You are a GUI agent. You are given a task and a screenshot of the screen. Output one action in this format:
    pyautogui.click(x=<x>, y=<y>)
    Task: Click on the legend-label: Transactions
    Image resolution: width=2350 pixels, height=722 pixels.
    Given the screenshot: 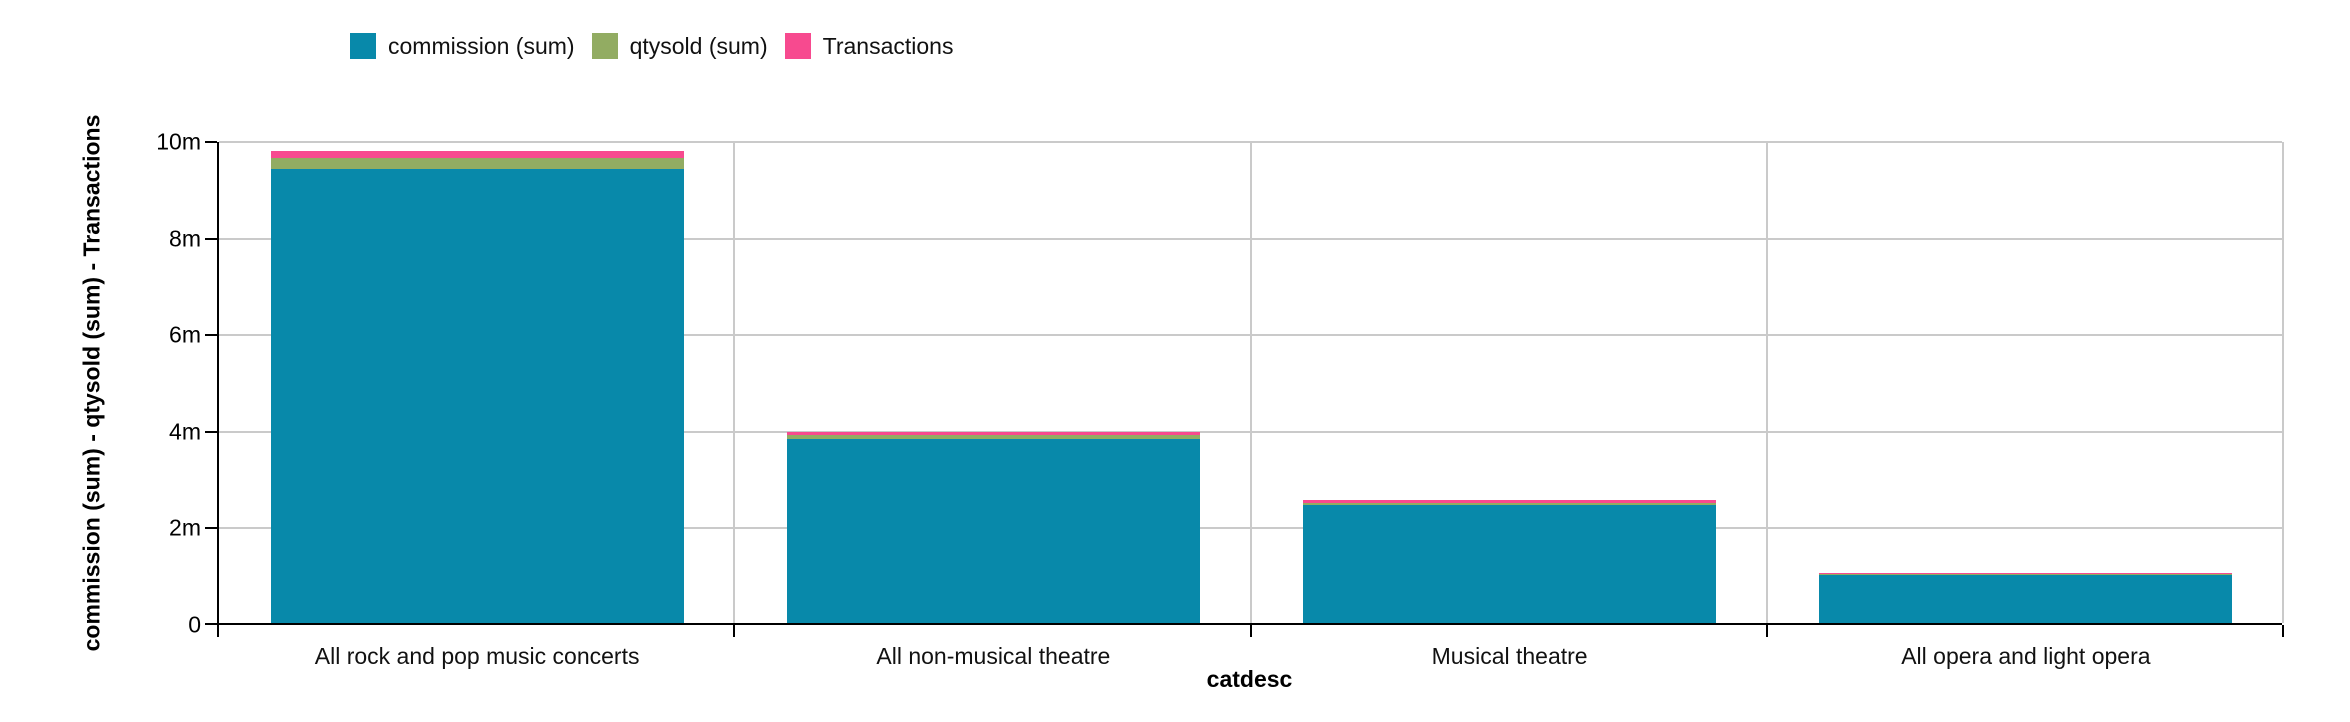 What is the action you would take?
    pyautogui.click(x=888, y=46)
    